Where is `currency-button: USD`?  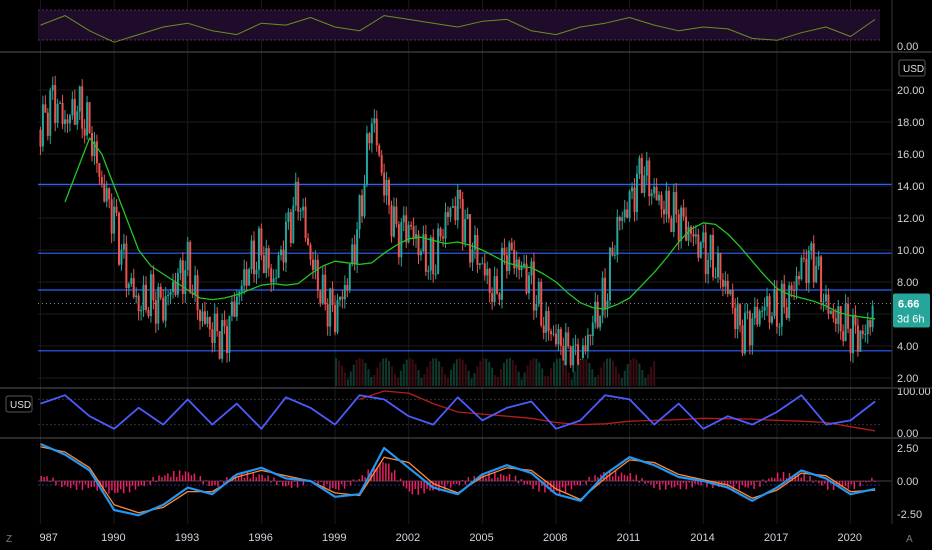
currency-button: USD is located at coordinates (912, 68).